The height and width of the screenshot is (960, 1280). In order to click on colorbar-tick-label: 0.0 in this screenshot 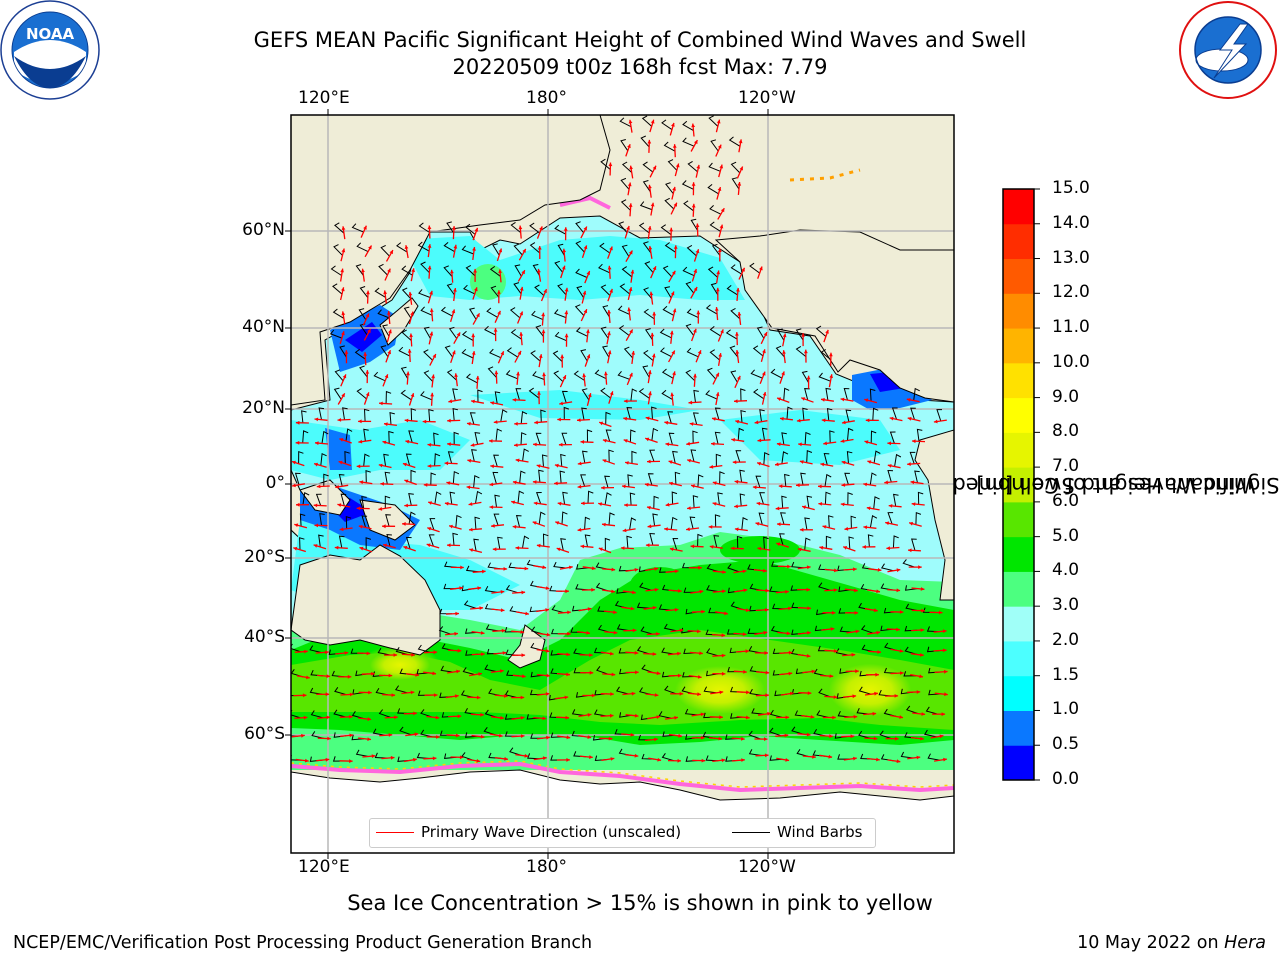, I will do `click(1066, 779)`.